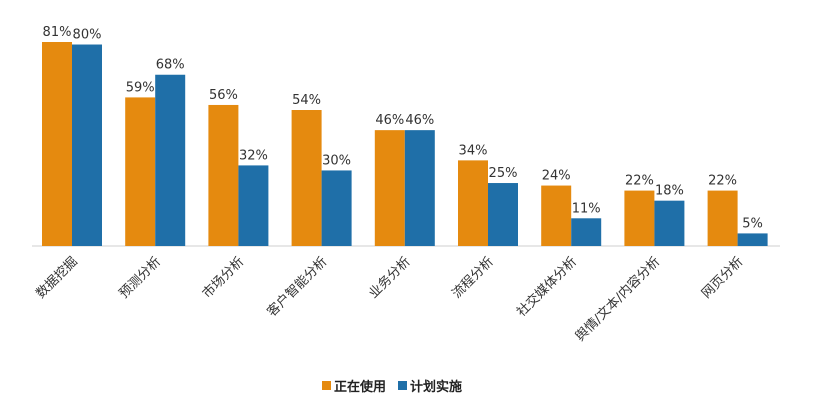 The width and height of the screenshot is (832, 417). What do you see at coordinates (253, 155) in the screenshot?
I see `value-label-planned-3: 32%` at bounding box center [253, 155].